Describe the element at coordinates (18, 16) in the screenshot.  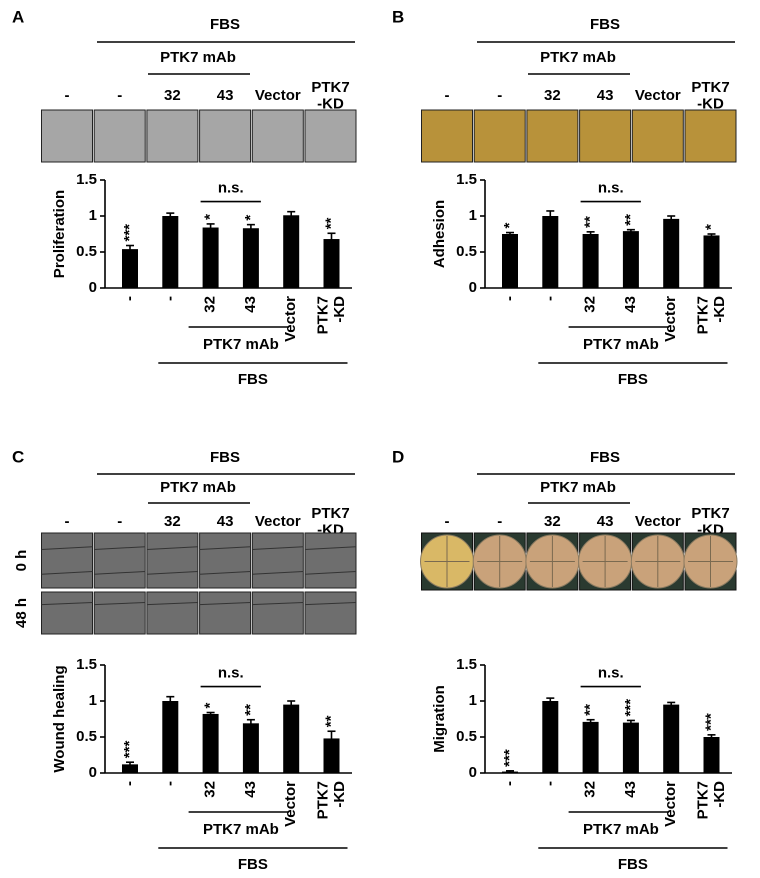
I see `panel-label: A` at that location.